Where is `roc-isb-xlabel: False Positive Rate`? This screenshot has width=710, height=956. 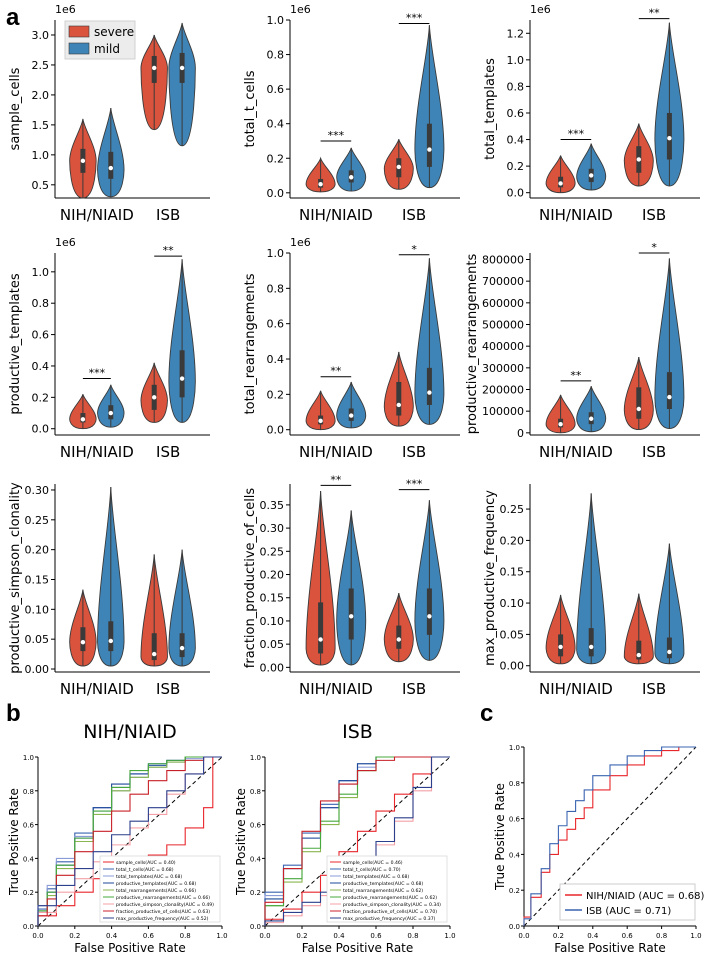 roc-isb-xlabel: False Positive Rate is located at coordinates (358, 948).